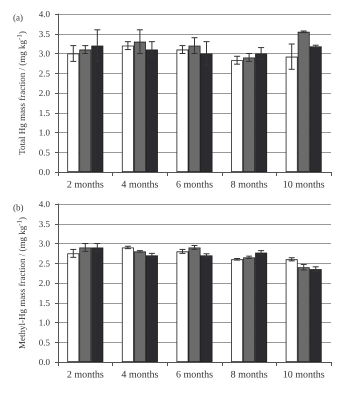  I want to click on chart-title: (b), so click(18, 207).